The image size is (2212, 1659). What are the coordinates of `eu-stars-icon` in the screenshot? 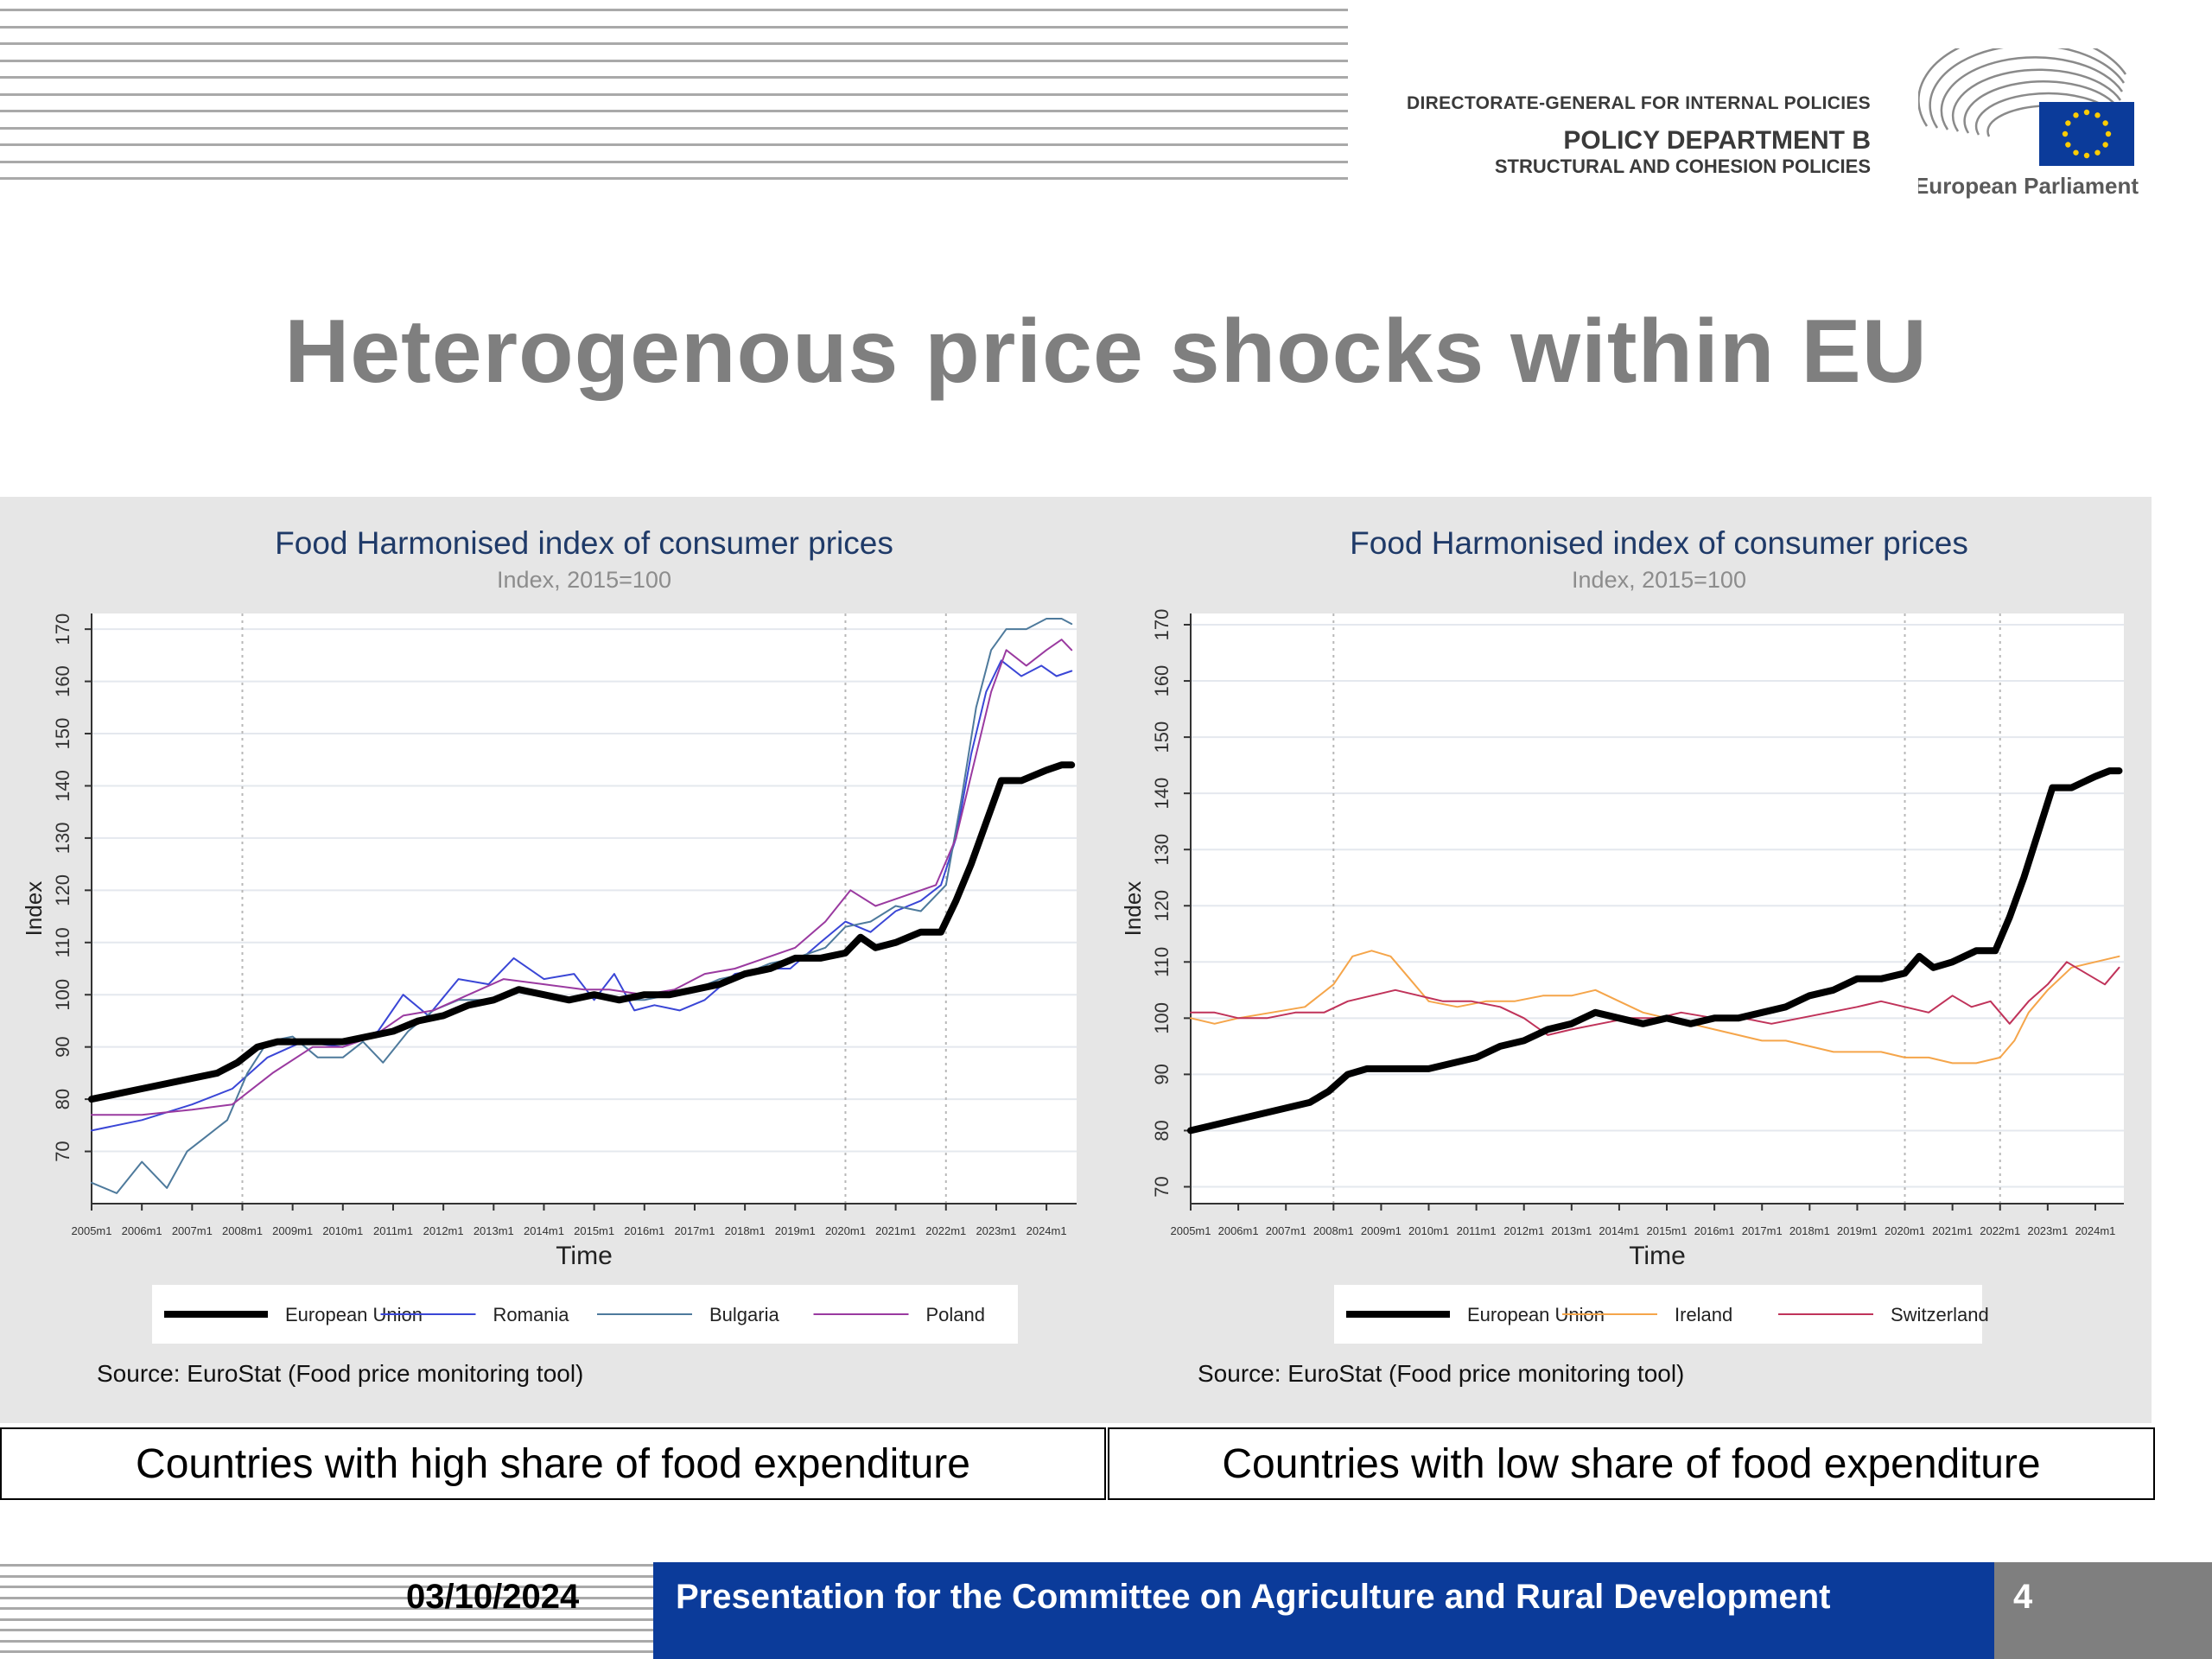 It's located at (2087, 134).